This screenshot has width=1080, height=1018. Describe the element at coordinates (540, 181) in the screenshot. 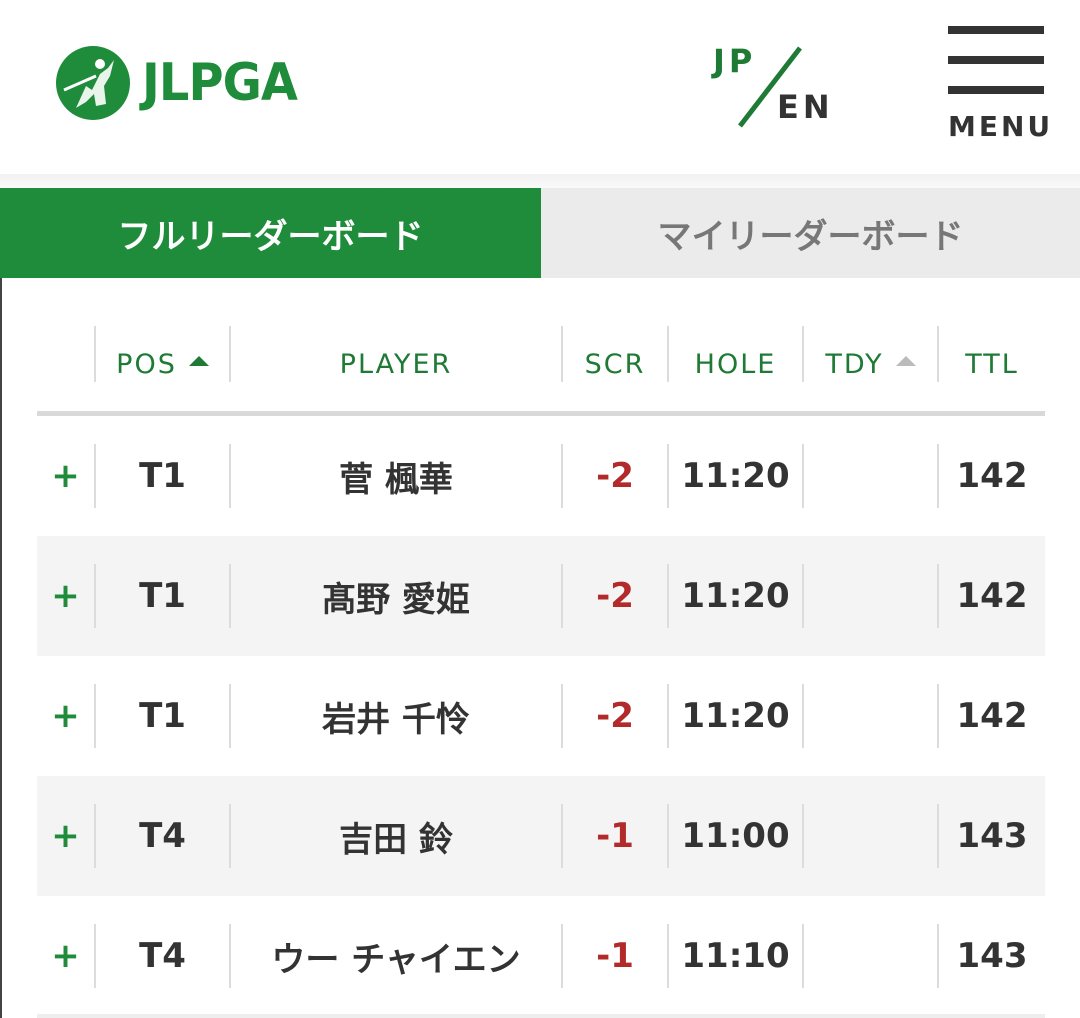

I see `header-divider` at that location.